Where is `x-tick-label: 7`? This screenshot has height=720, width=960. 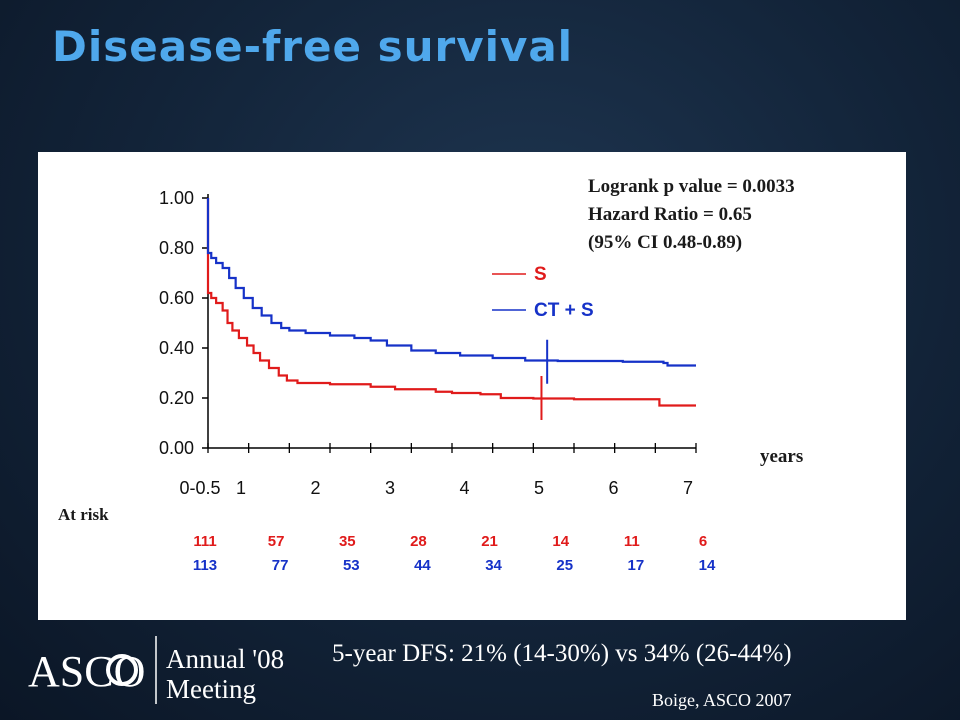
x-tick-label: 7 is located at coordinates (688, 488).